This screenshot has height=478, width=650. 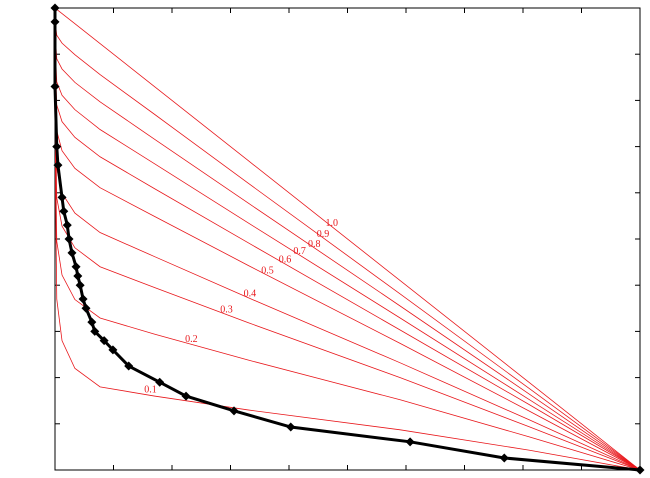 What do you see at coordinates (267, 271) in the screenshot?
I see `curve-label: 0.5` at bounding box center [267, 271].